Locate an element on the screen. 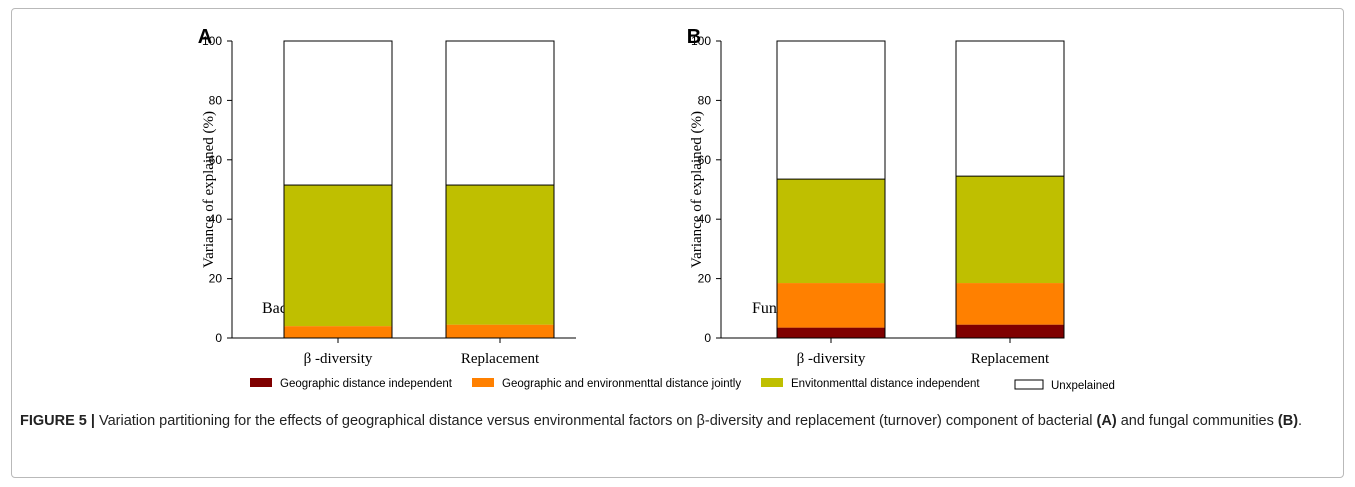  caption-ref-a: (A) is located at coordinates (1106, 421).